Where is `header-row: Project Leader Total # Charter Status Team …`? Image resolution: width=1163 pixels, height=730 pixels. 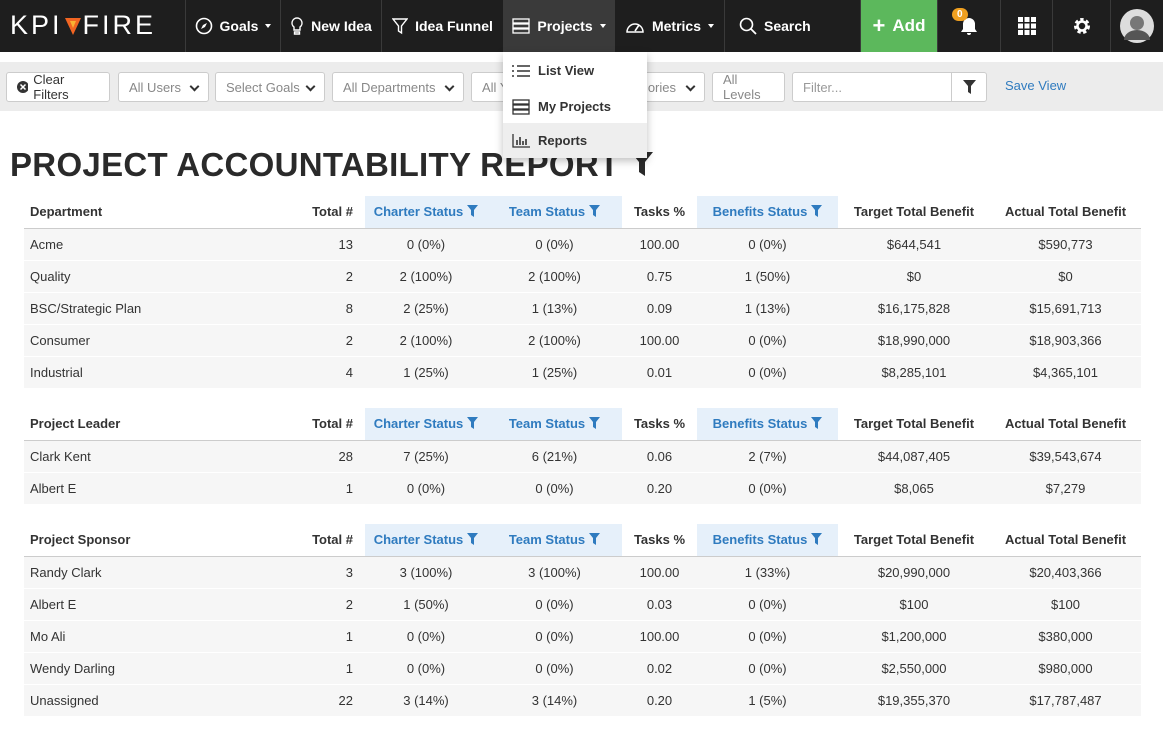 header-row: Project Leader Total # Charter Status Team … is located at coordinates (582, 424).